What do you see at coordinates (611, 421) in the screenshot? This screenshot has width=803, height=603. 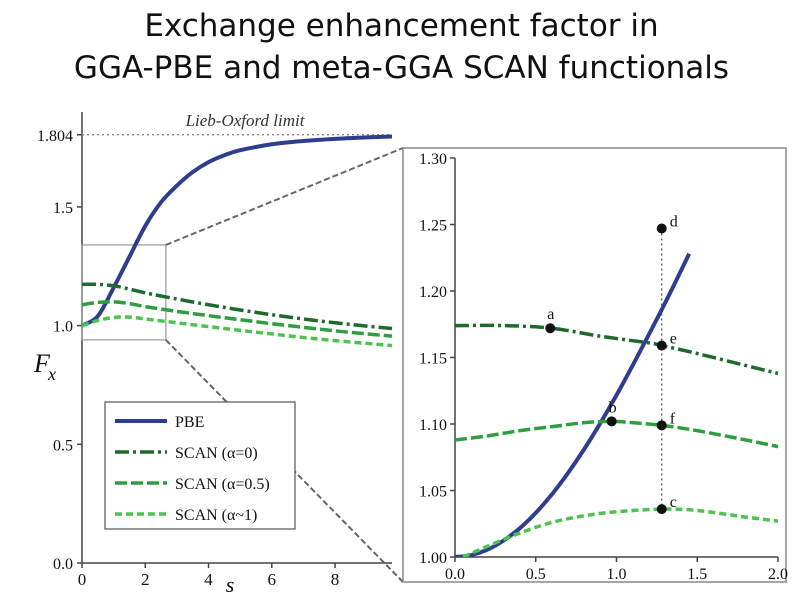 I see `point-b` at bounding box center [611, 421].